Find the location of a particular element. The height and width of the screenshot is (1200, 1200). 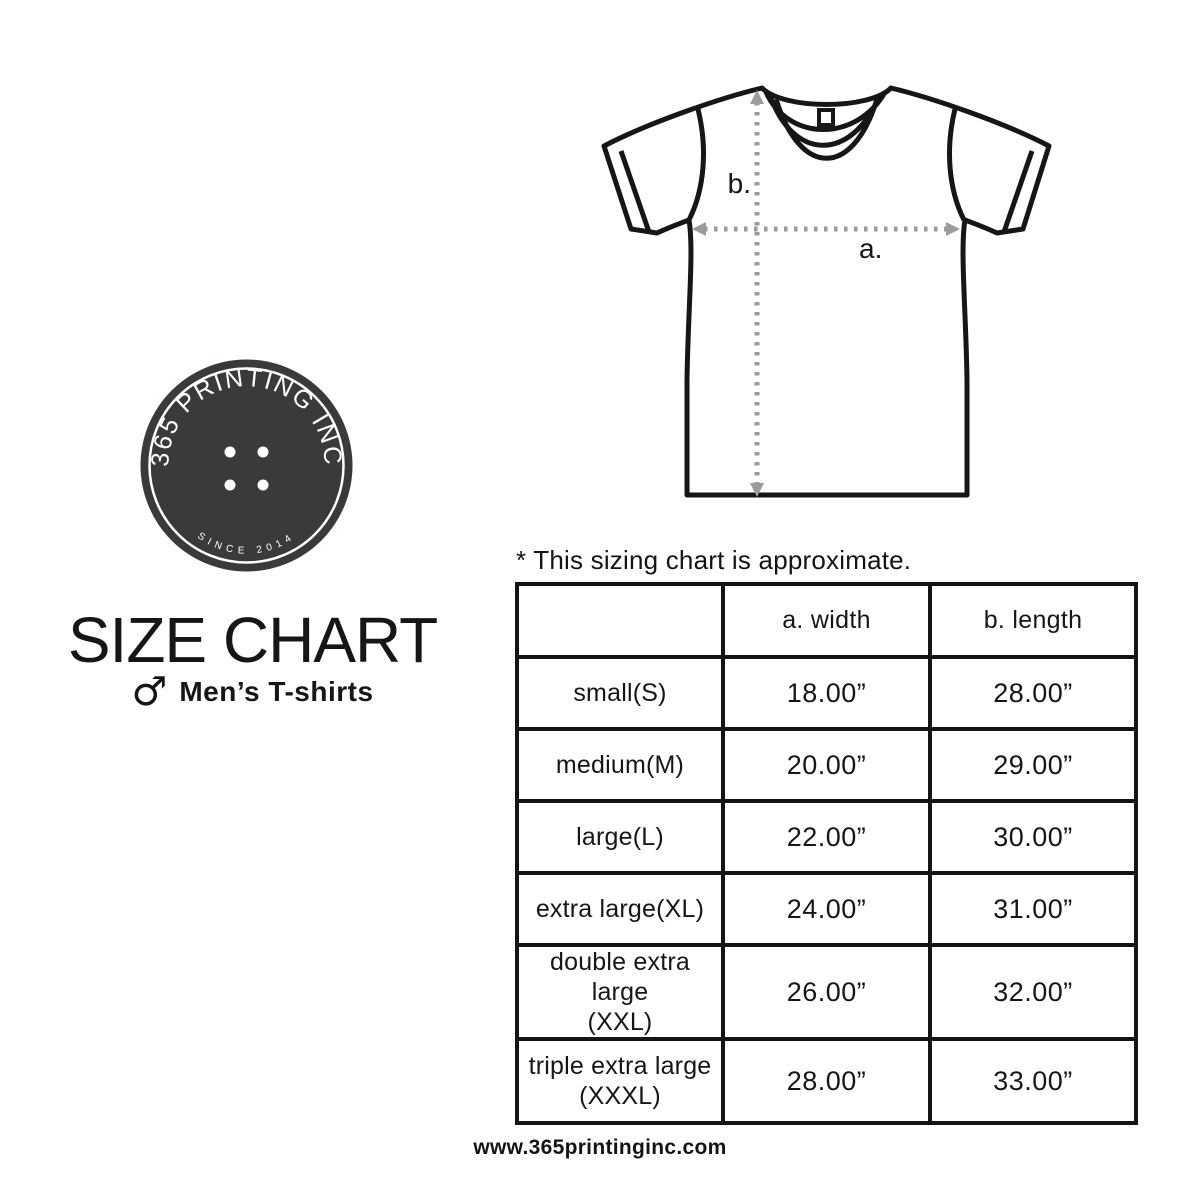

brand-logo: 365 PRINTING INC SINCE 2014 is located at coordinates (247, 467).